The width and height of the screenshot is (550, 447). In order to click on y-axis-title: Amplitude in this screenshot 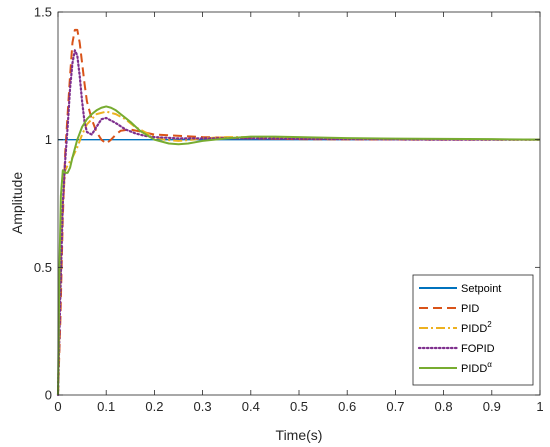, I will do `click(17, 203)`.